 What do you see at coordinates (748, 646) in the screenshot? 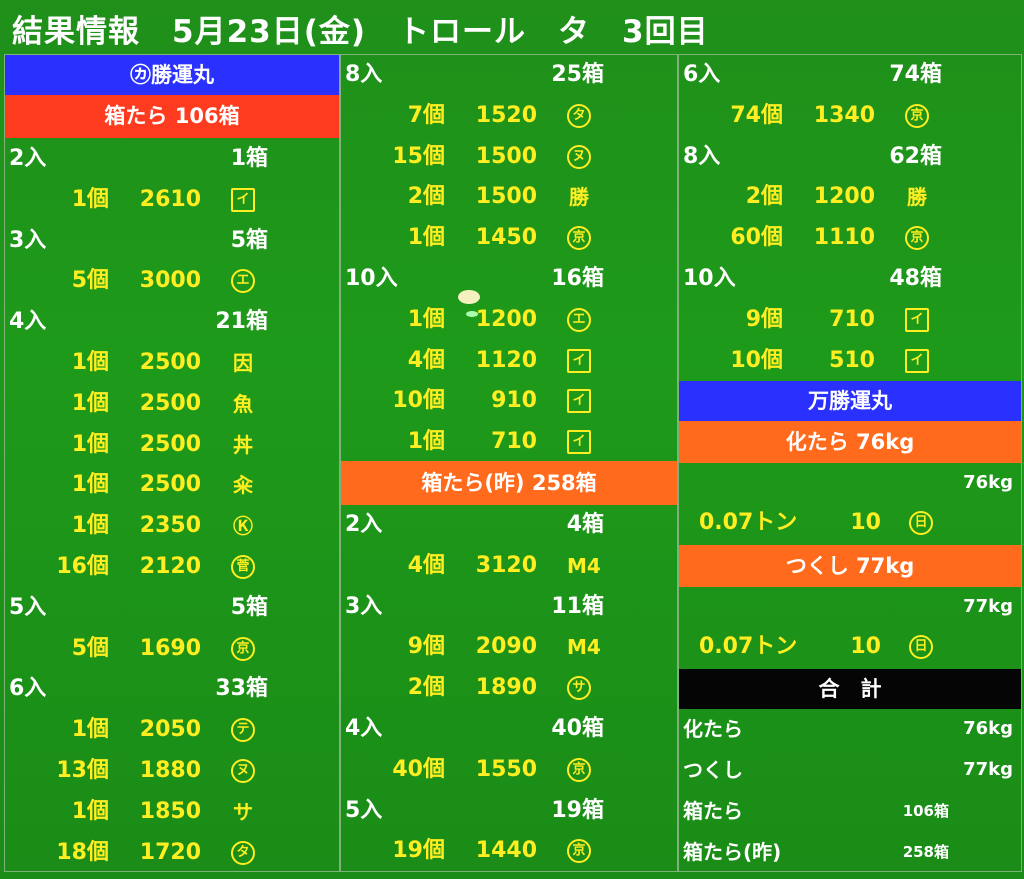
I see `quantity: 0.07トン` at bounding box center [748, 646].